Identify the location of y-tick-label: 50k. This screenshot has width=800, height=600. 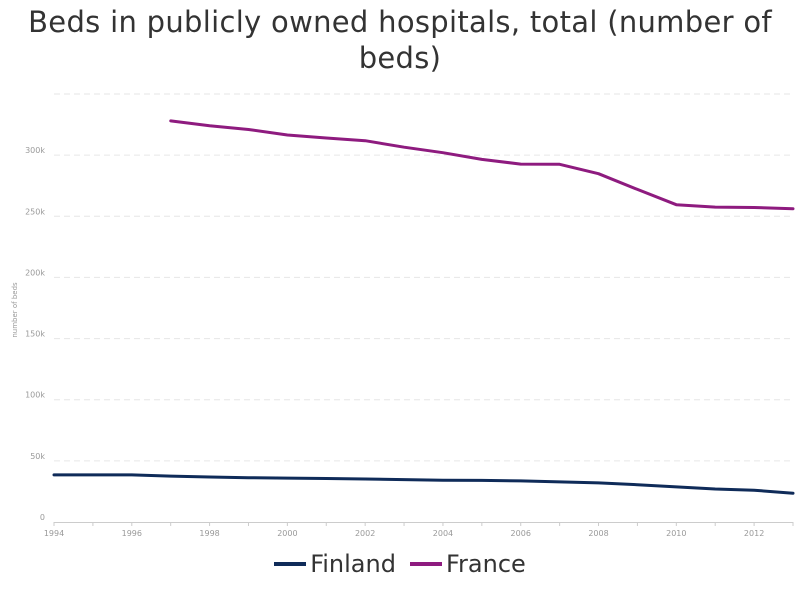
(37, 456).